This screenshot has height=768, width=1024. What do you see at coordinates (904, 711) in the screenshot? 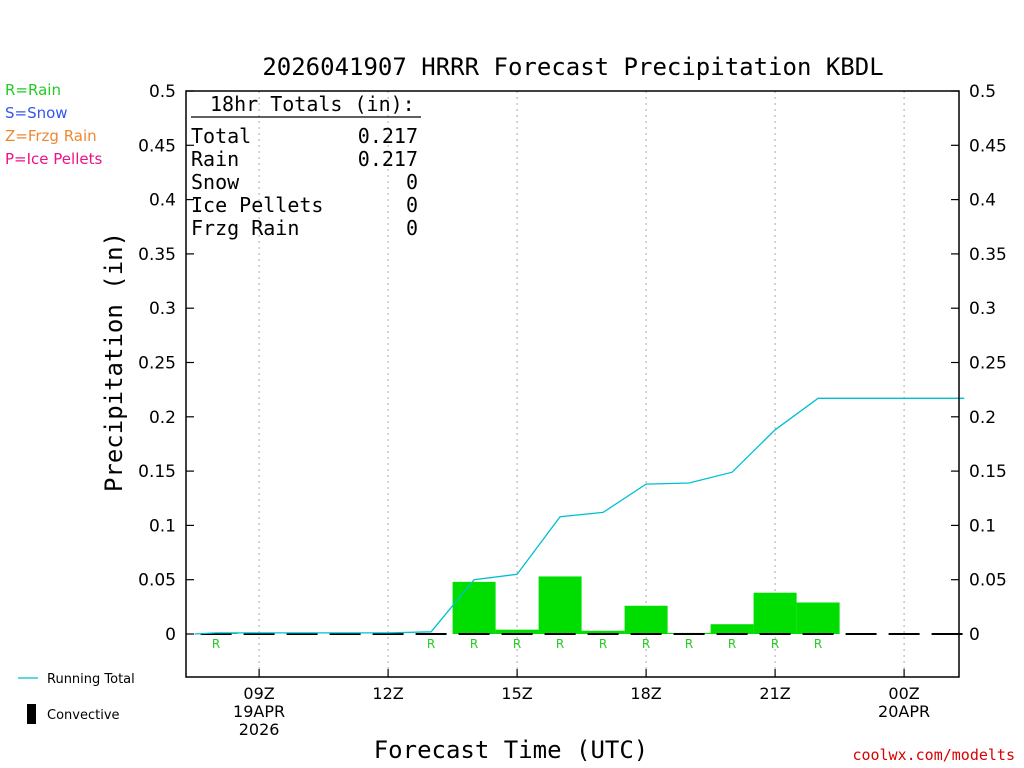
I see `x-tick-label: 20APR` at bounding box center [904, 711].